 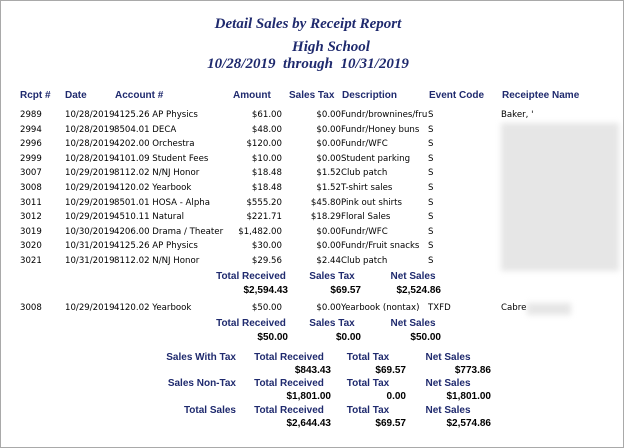 I want to click on cell-account: 4202.00 Orchestra, so click(x=154, y=144).